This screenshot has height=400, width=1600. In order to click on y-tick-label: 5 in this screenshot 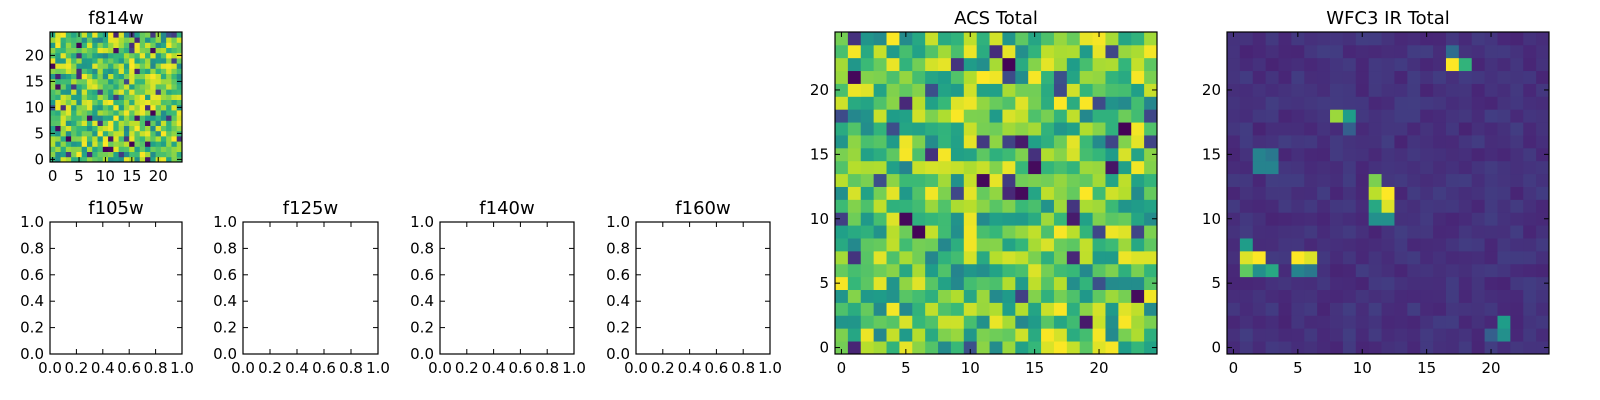, I will do `click(824, 283)`.